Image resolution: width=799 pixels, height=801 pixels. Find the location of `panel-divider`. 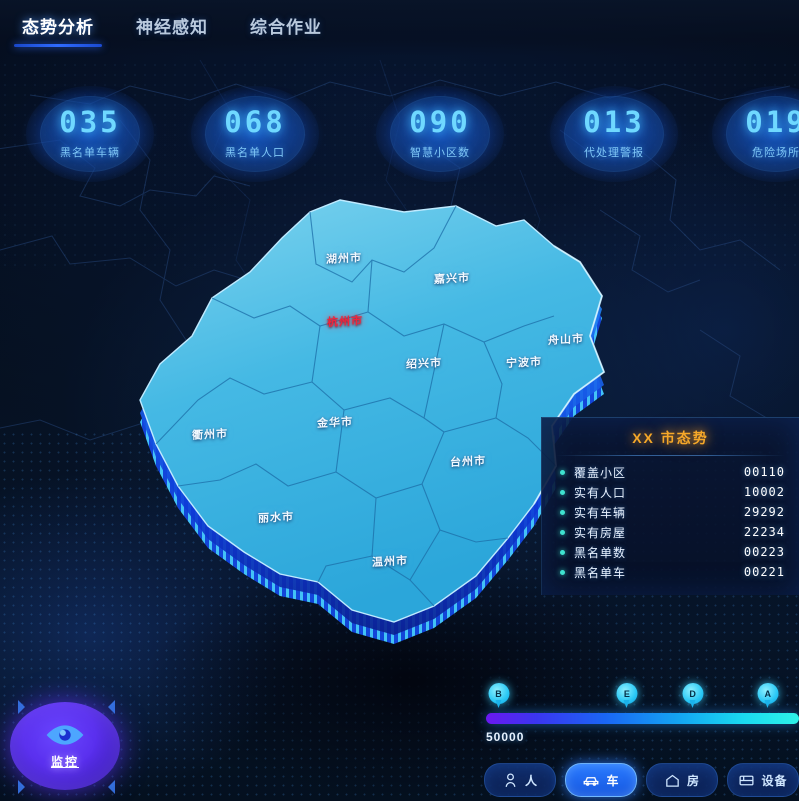

panel-divider is located at coordinates (670, 455).